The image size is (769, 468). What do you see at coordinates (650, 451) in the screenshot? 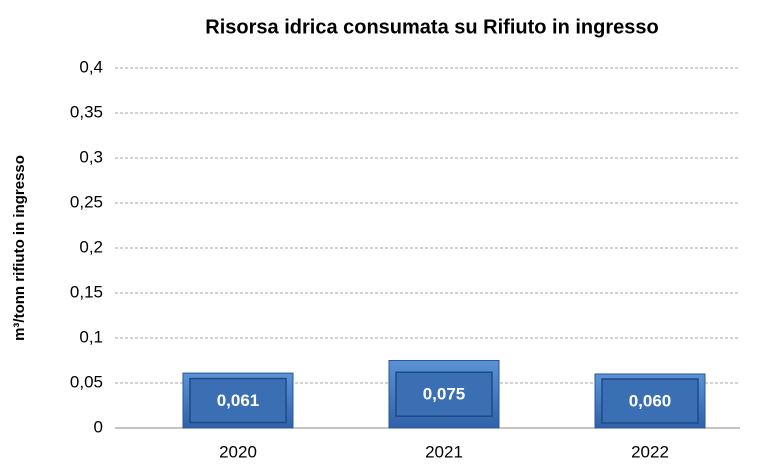
I see `x-tick-label: 2022` at bounding box center [650, 451].